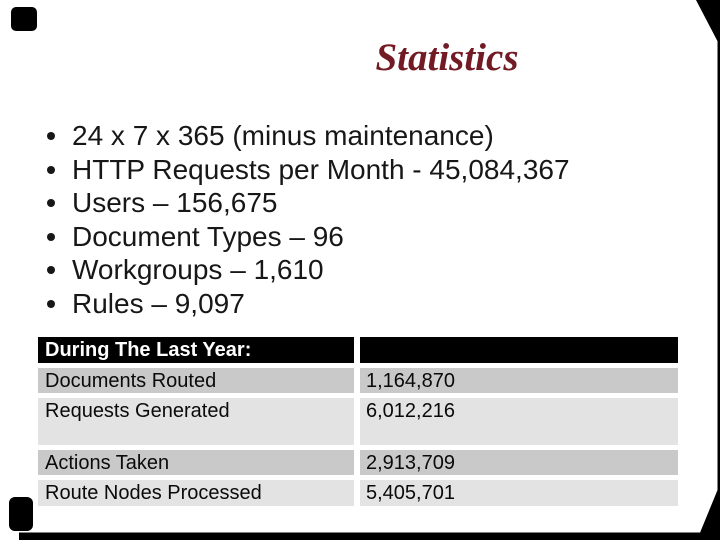 This screenshot has height=540, width=720. I want to click on table-header-value, so click(519, 350).